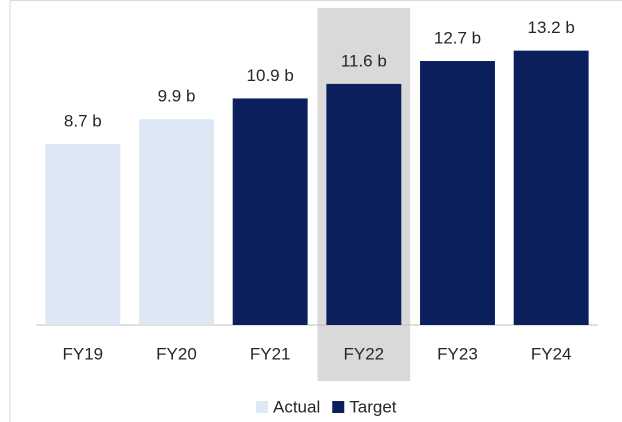 The width and height of the screenshot is (622, 422). Describe the element at coordinates (177, 96) in the screenshot. I see `value-label: 9.9 b` at that location.